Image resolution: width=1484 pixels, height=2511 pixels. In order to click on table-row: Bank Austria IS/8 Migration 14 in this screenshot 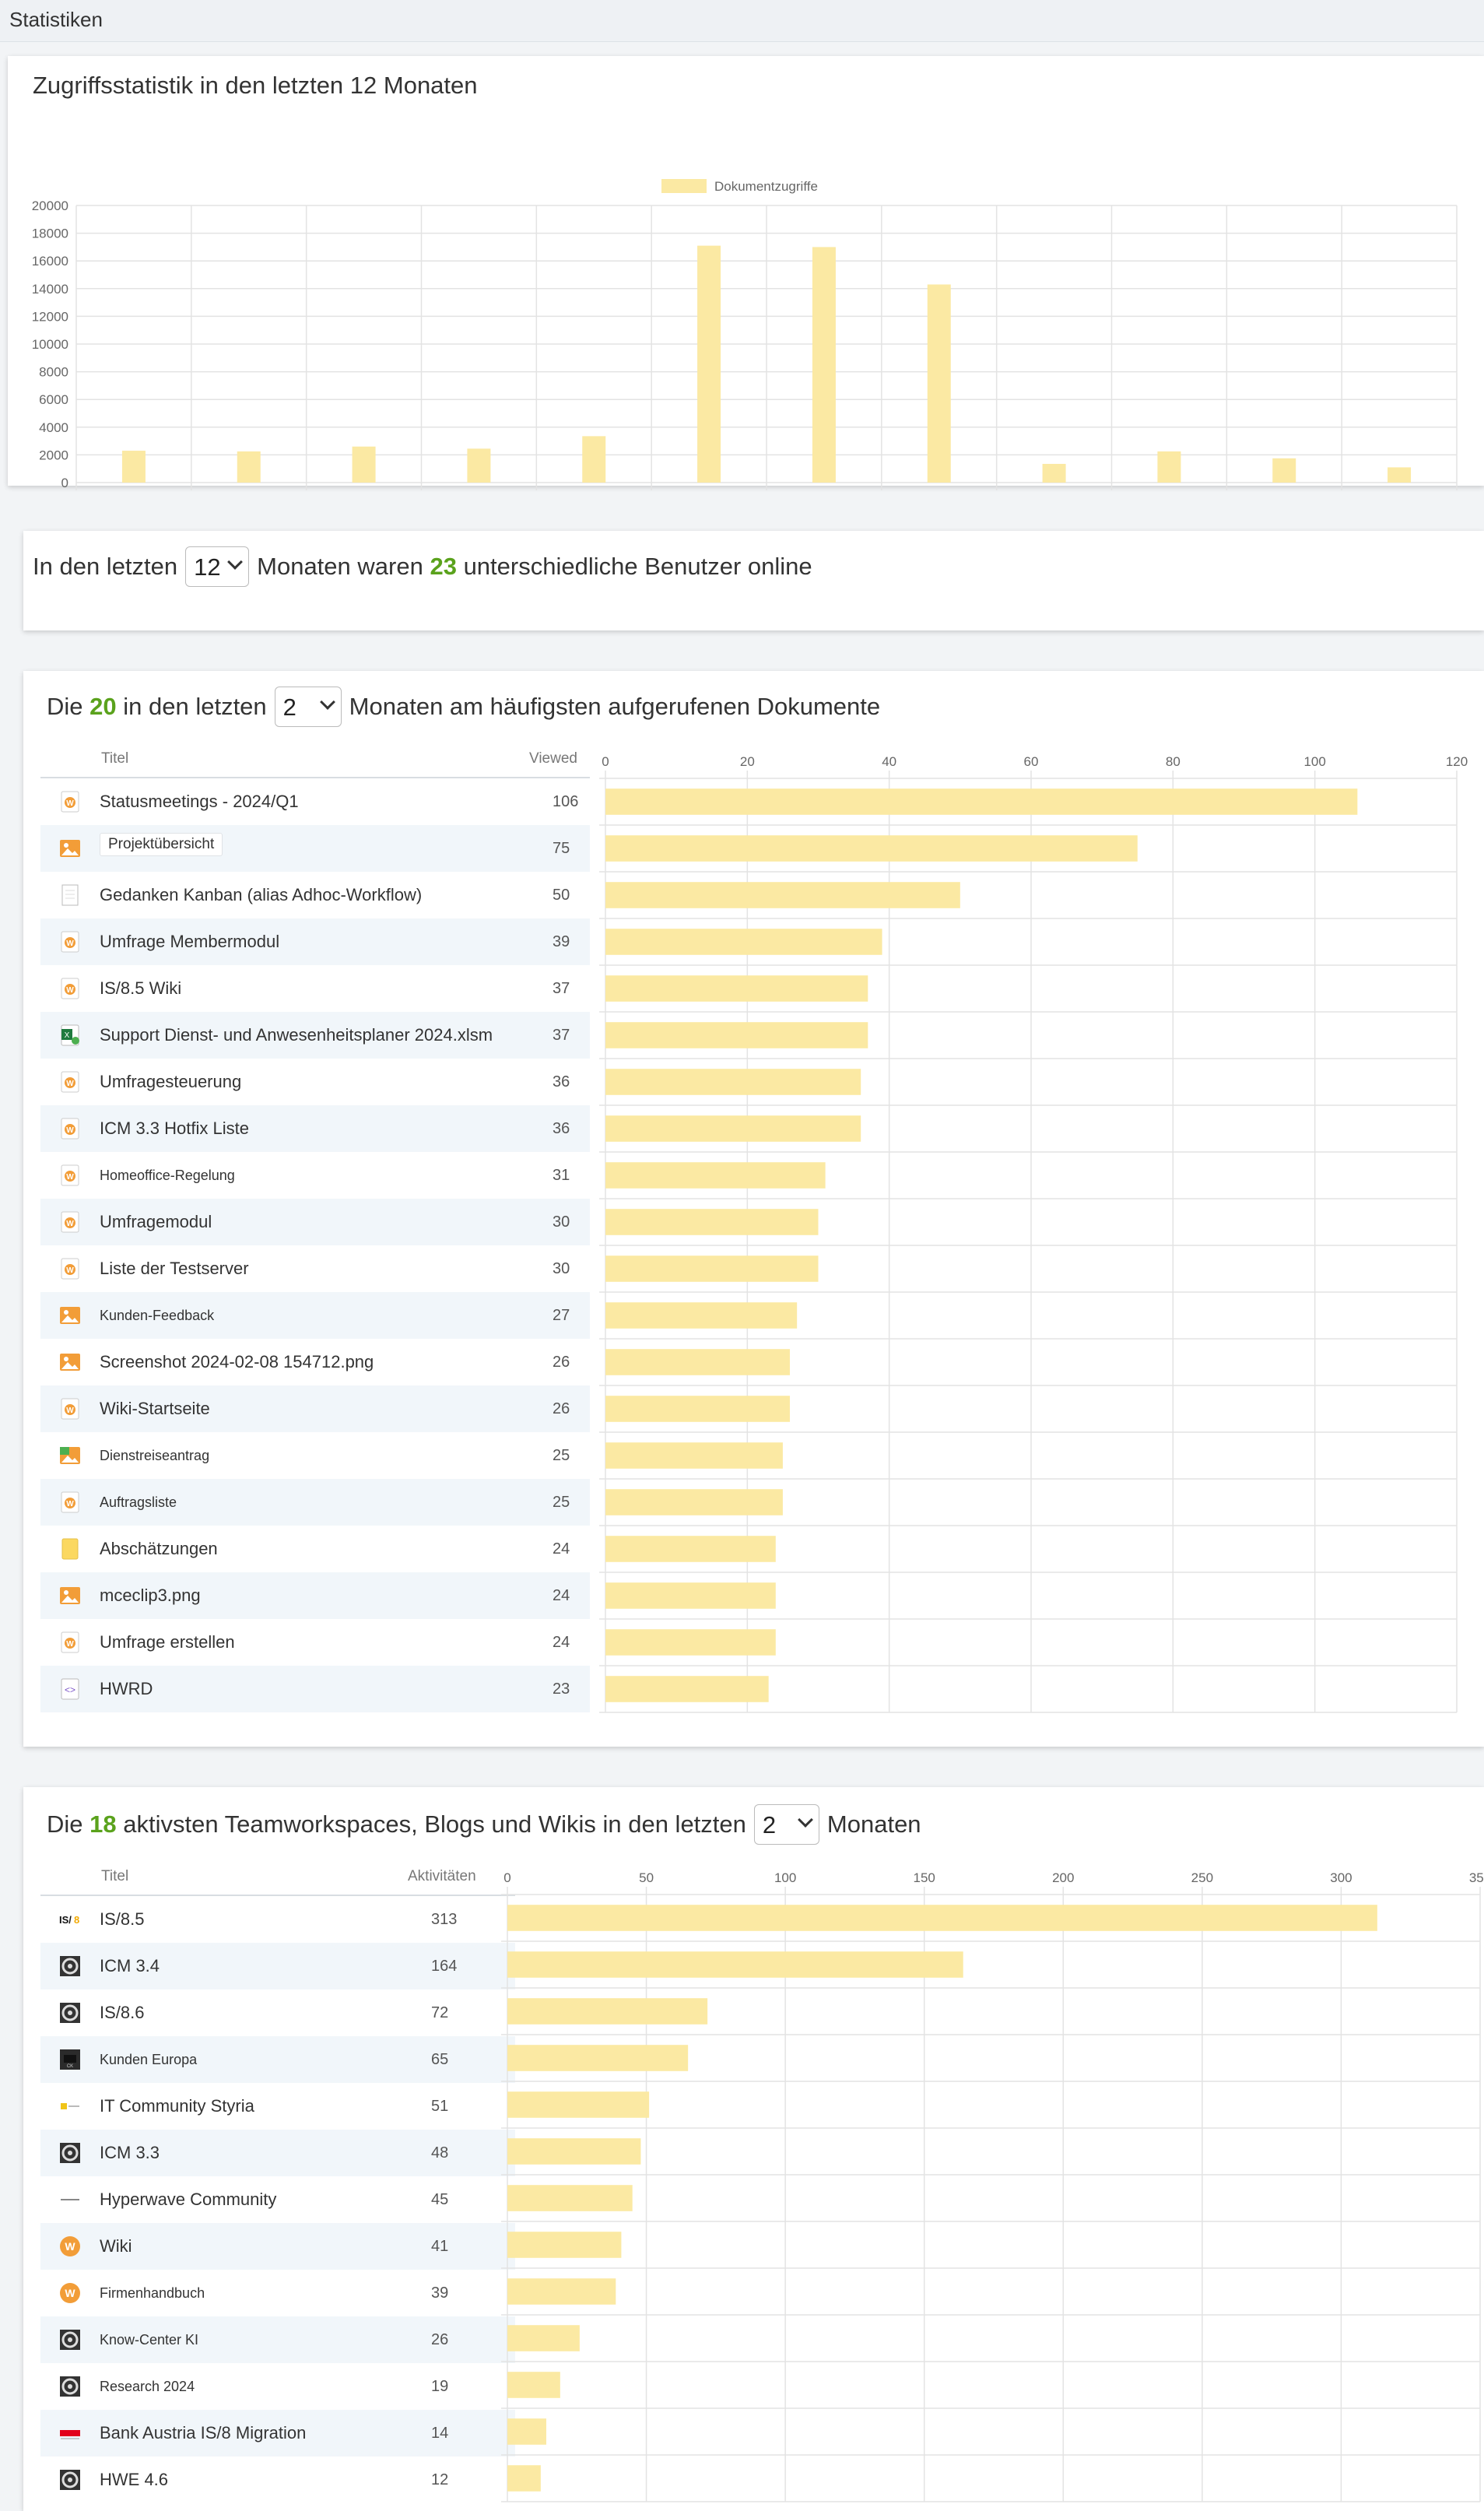, I will do `click(277, 2433)`.